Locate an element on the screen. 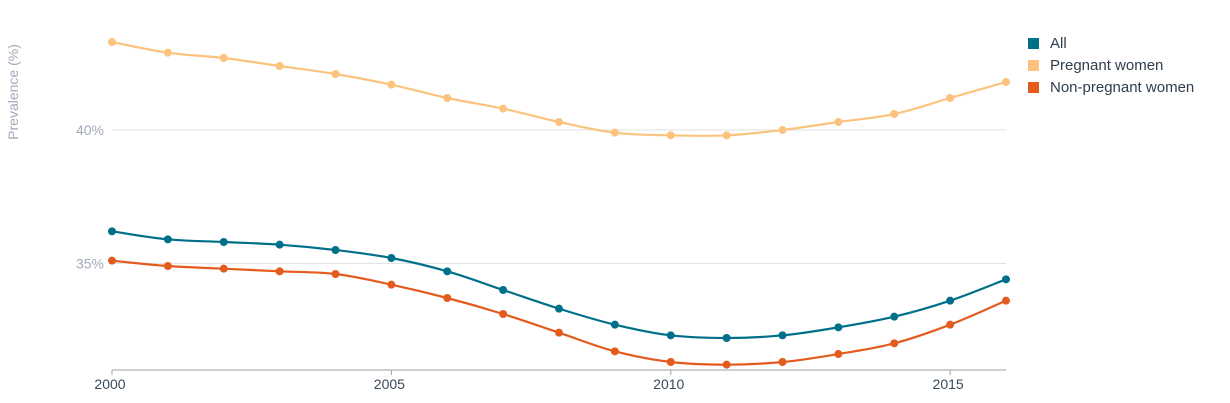  legend-item-pregnant-women: Pregnant women is located at coordinates (1111, 65).